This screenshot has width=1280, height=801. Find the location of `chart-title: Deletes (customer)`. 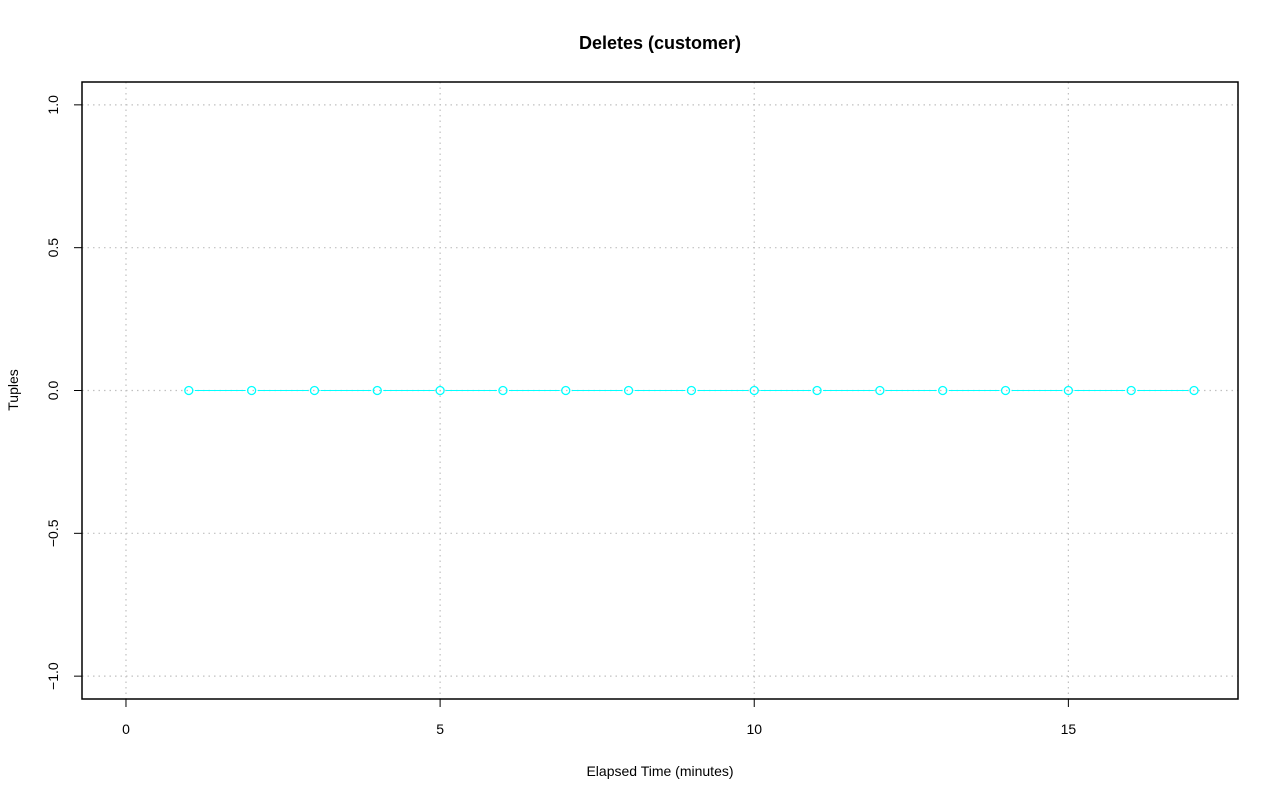

chart-title: Deletes (customer) is located at coordinates (660, 43).